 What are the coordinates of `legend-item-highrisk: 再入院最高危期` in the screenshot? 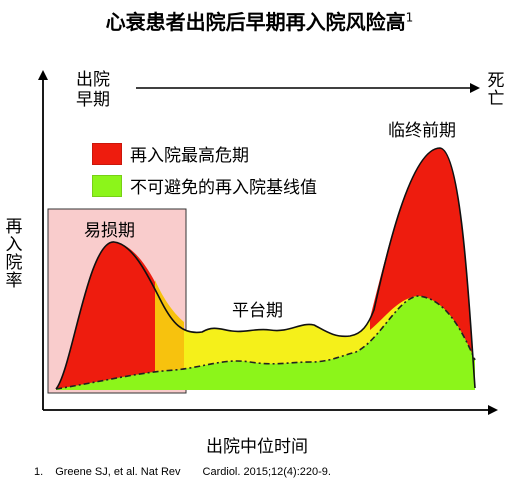 It's located at (170, 153).